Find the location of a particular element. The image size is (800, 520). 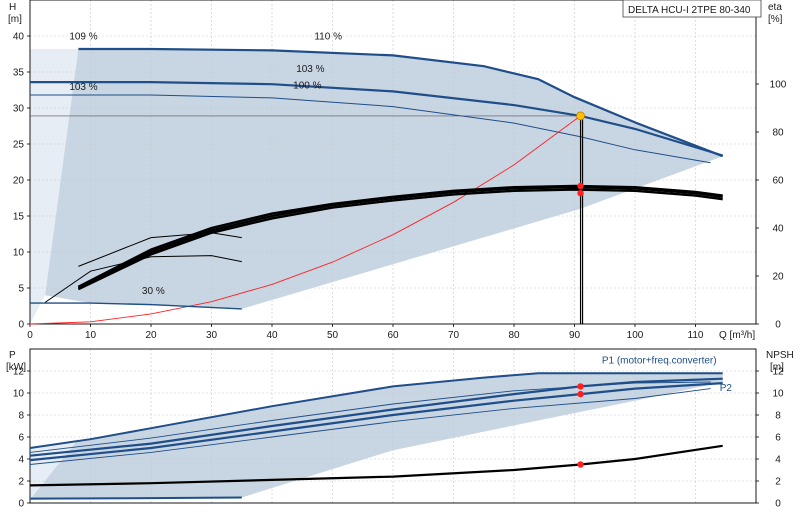

y-tick-label: 5 is located at coordinates (21, 289).